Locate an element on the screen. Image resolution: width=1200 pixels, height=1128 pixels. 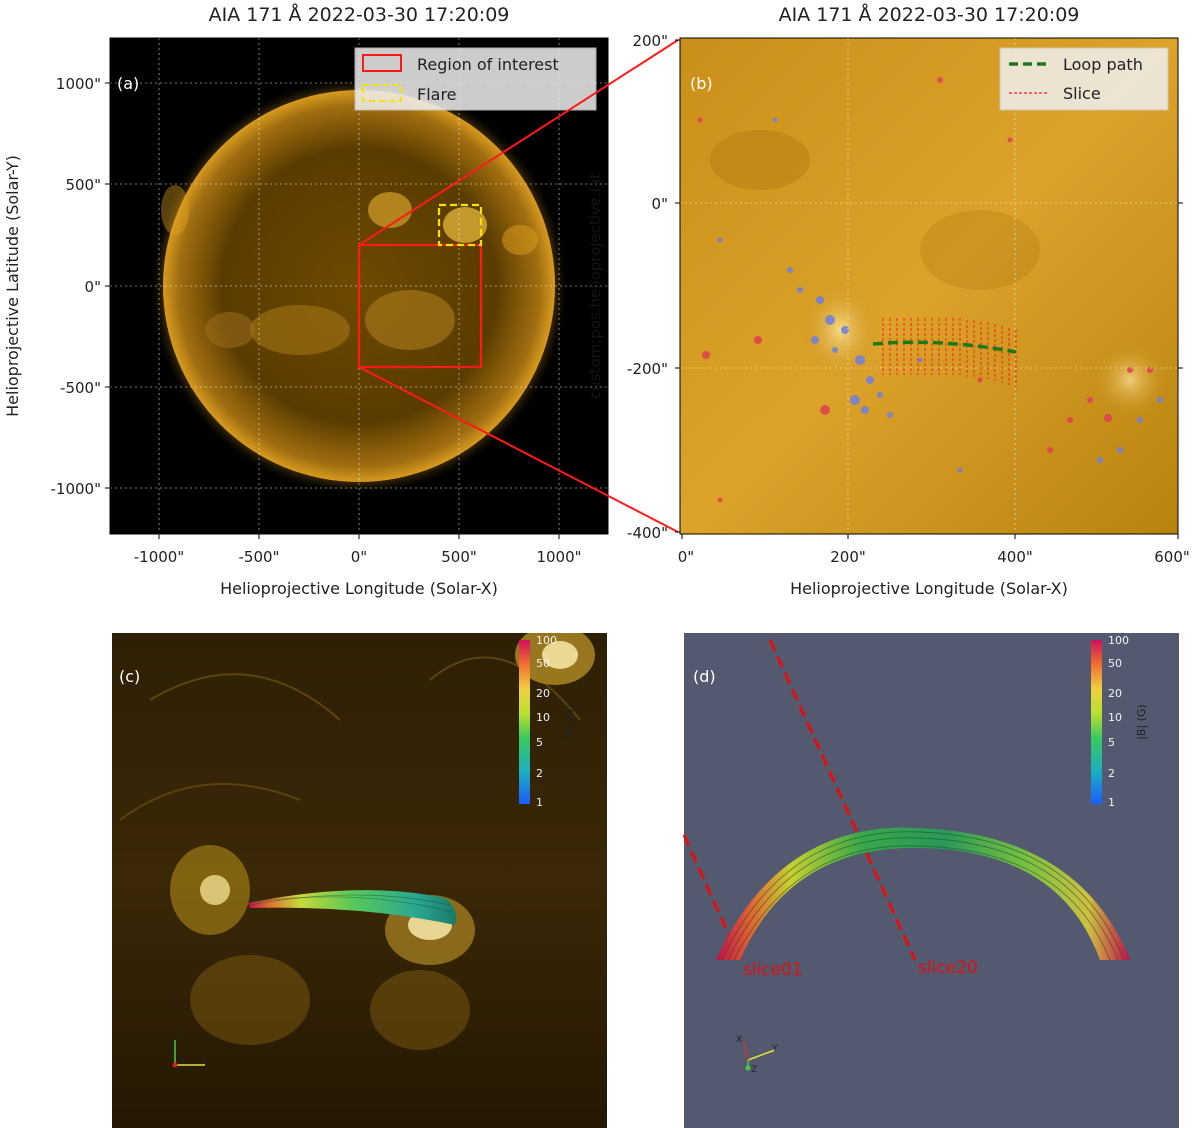
y-tick: -1000" is located at coordinates (76, 489).